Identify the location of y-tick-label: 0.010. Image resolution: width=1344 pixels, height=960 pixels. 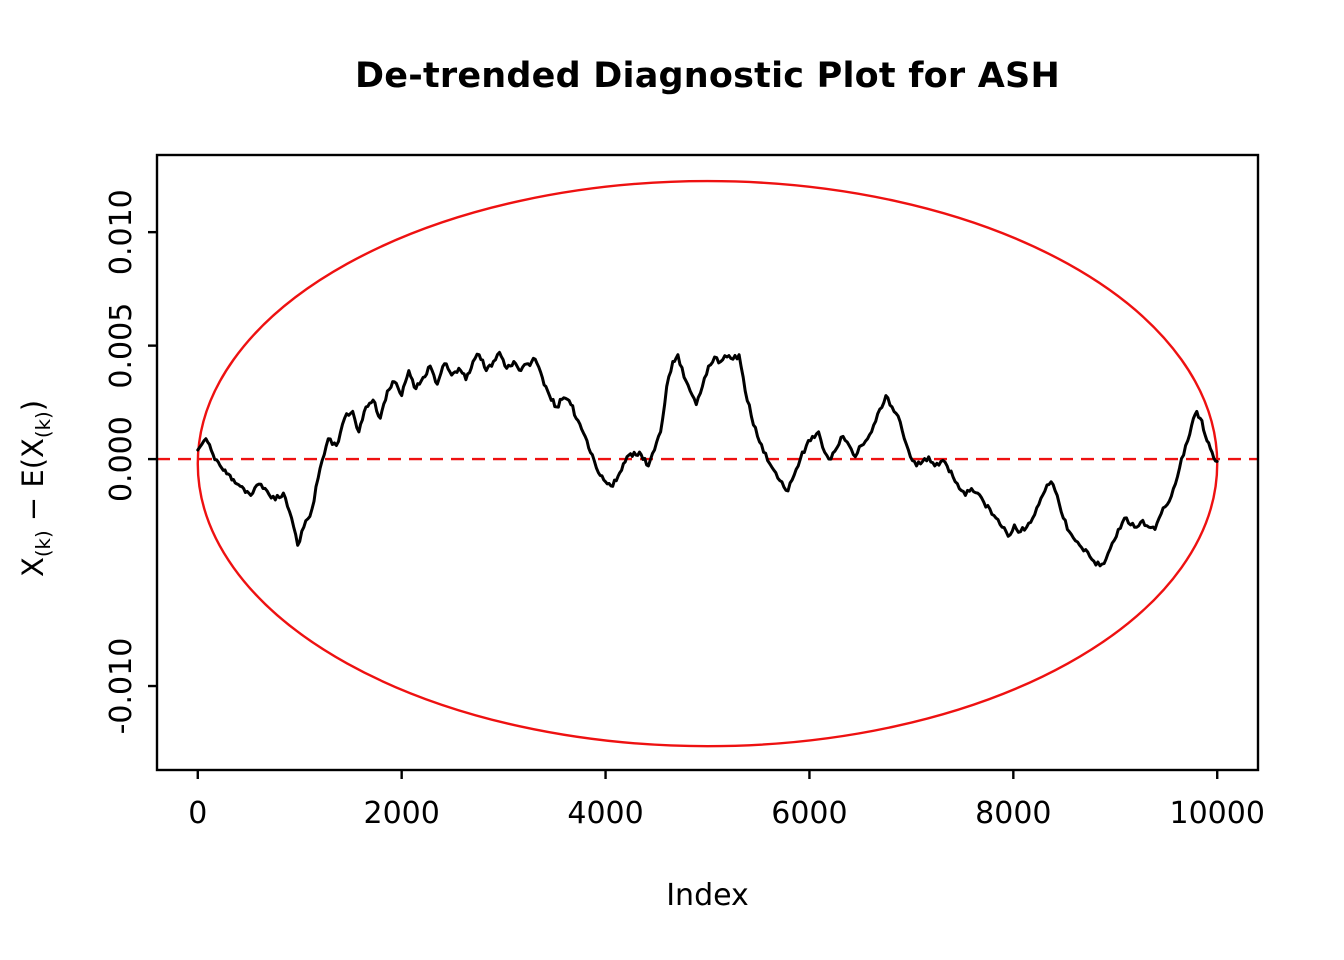
(121, 232).